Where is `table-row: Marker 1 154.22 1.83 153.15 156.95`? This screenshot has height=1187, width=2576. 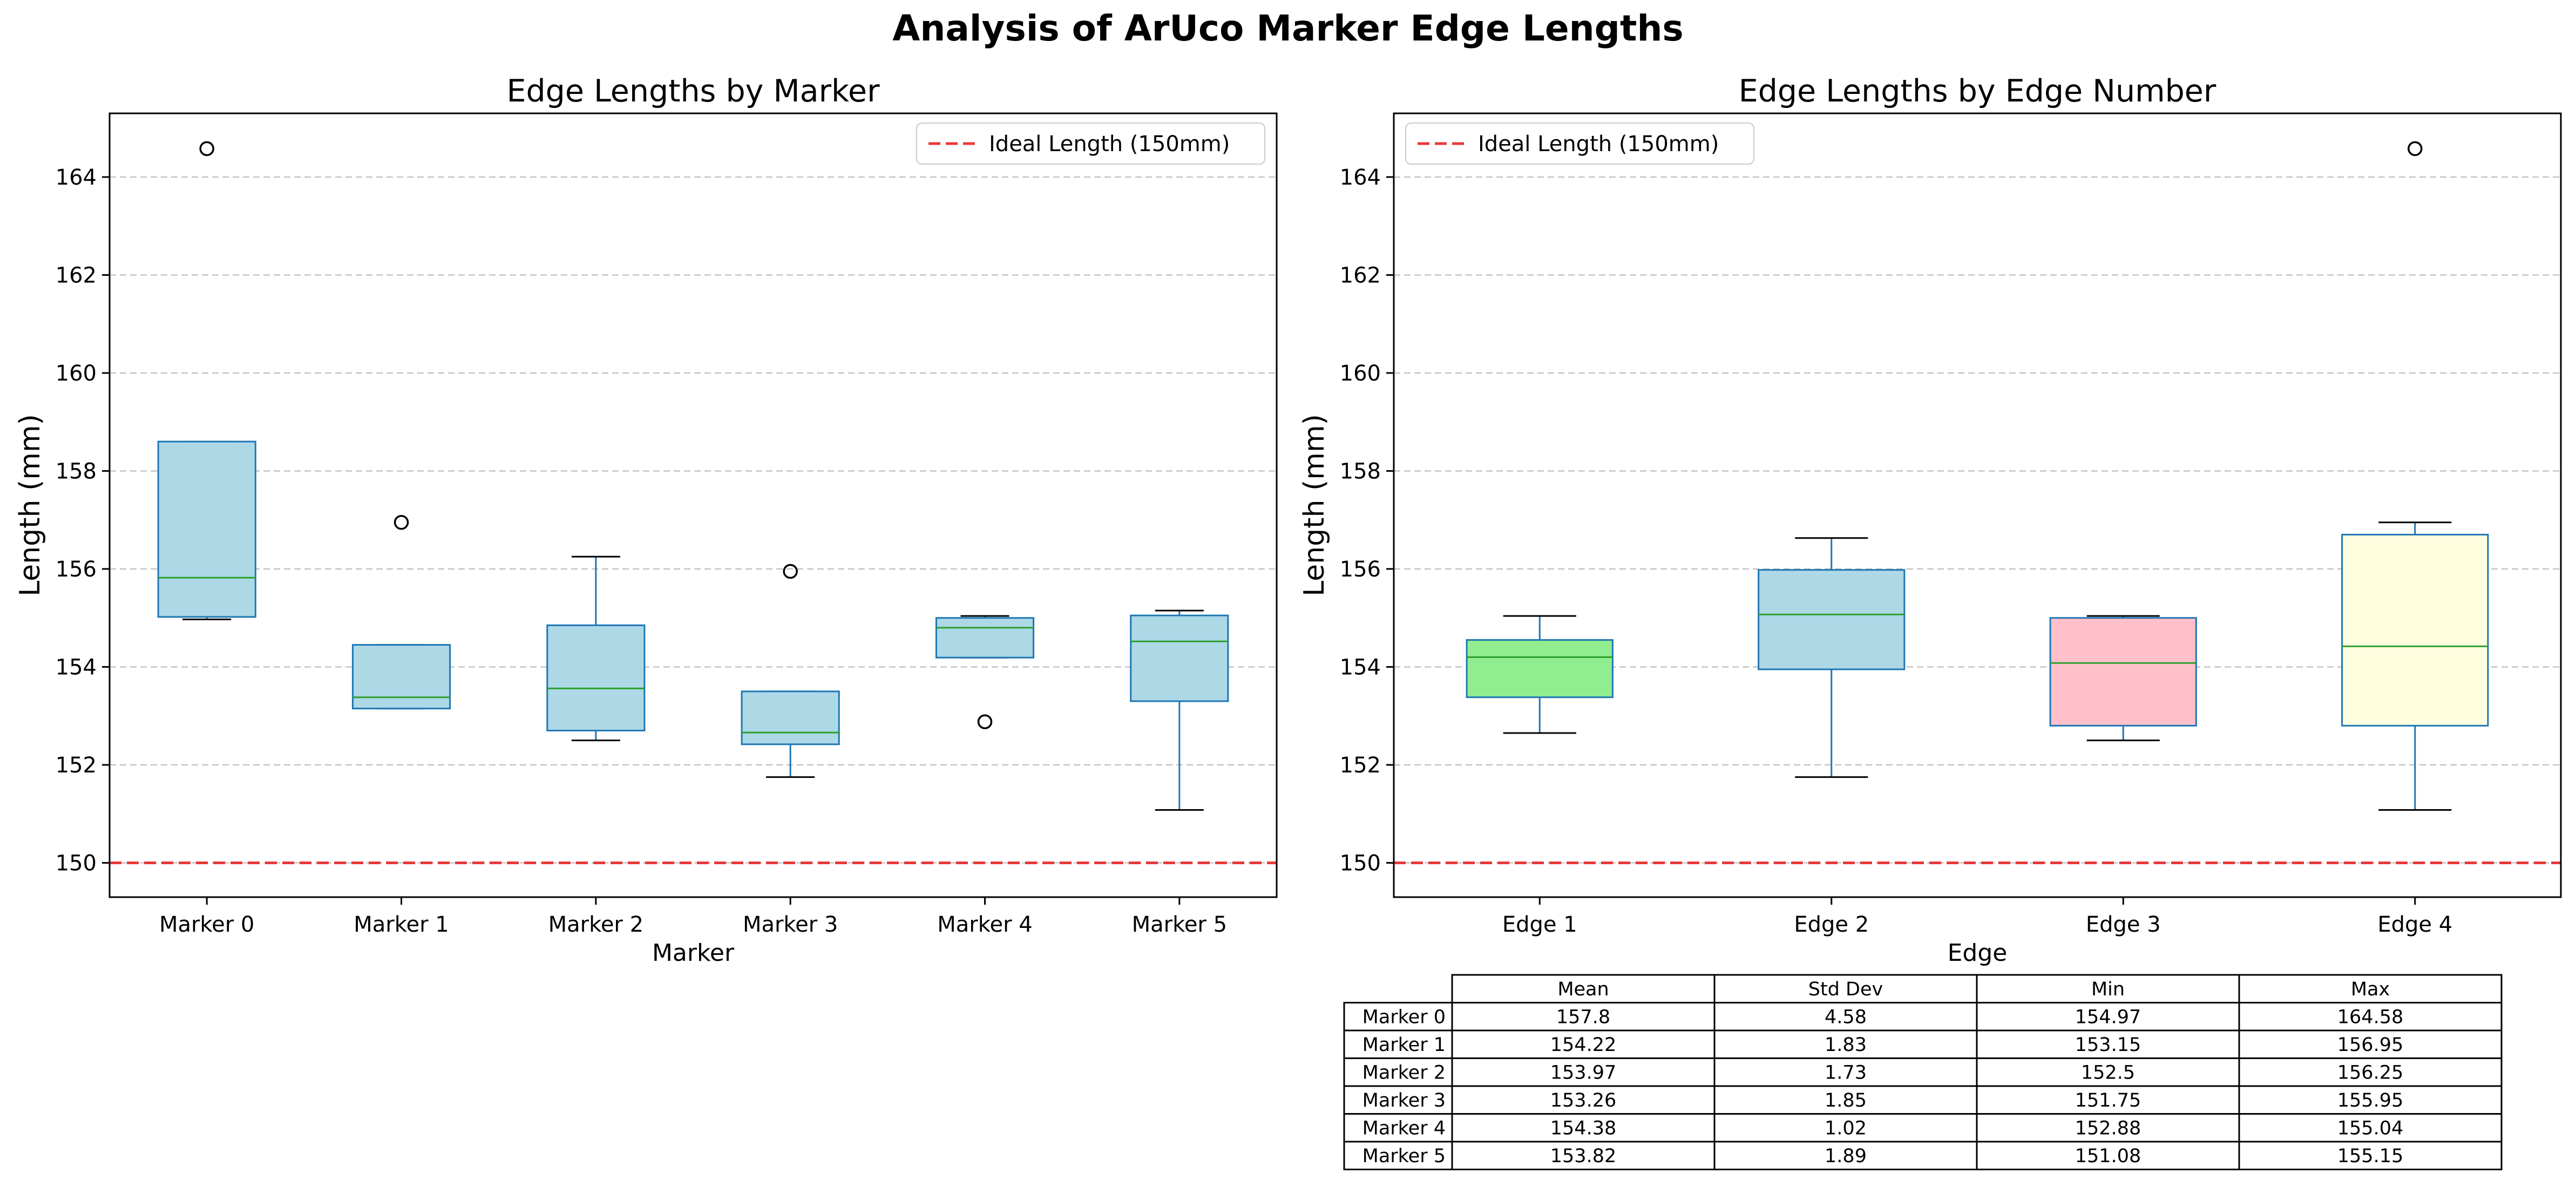 table-row: Marker 1 154.22 1.83 153.15 156.95 is located at coordinates (1923, 1044).